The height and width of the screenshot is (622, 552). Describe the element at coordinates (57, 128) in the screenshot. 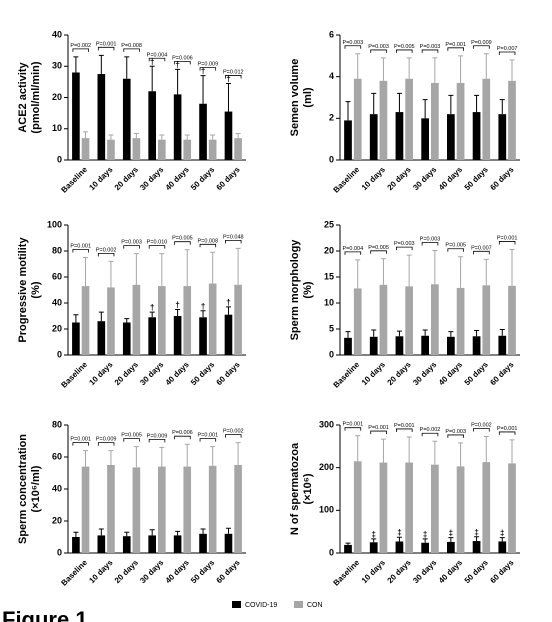

I see `y-tick-label: 10` at that location.